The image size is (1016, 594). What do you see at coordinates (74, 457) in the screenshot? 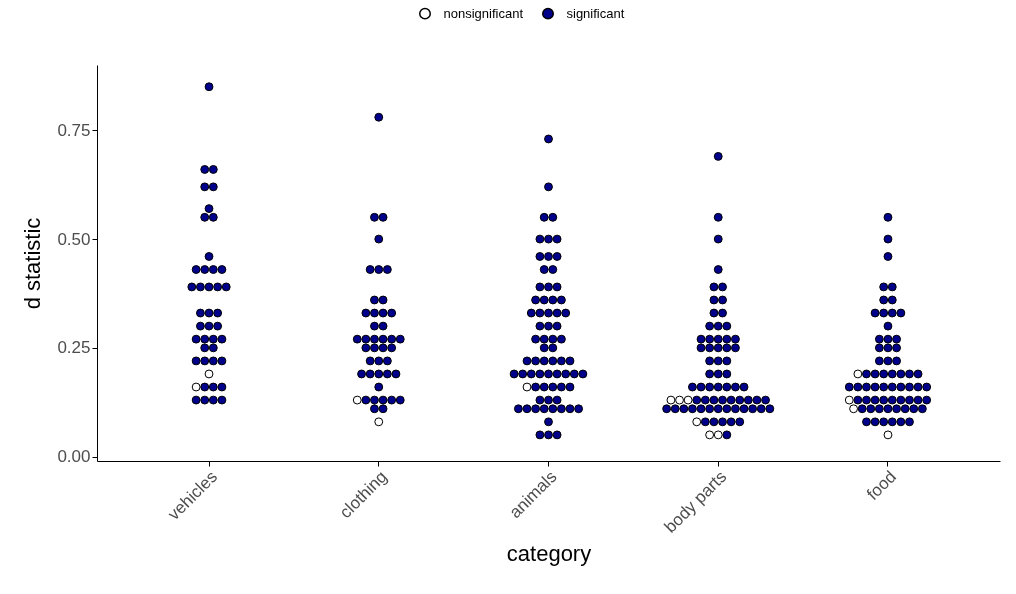
I see `y-tick-label: 0.00` at bounding box center [74, 457].